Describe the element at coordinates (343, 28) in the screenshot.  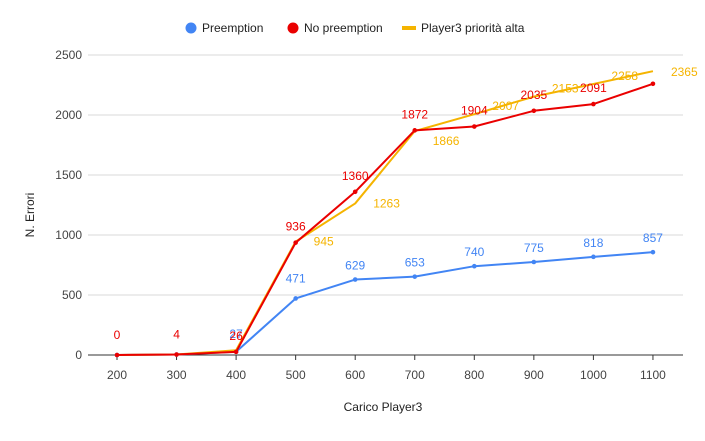
I see `legend-label: No preemption` at that location.